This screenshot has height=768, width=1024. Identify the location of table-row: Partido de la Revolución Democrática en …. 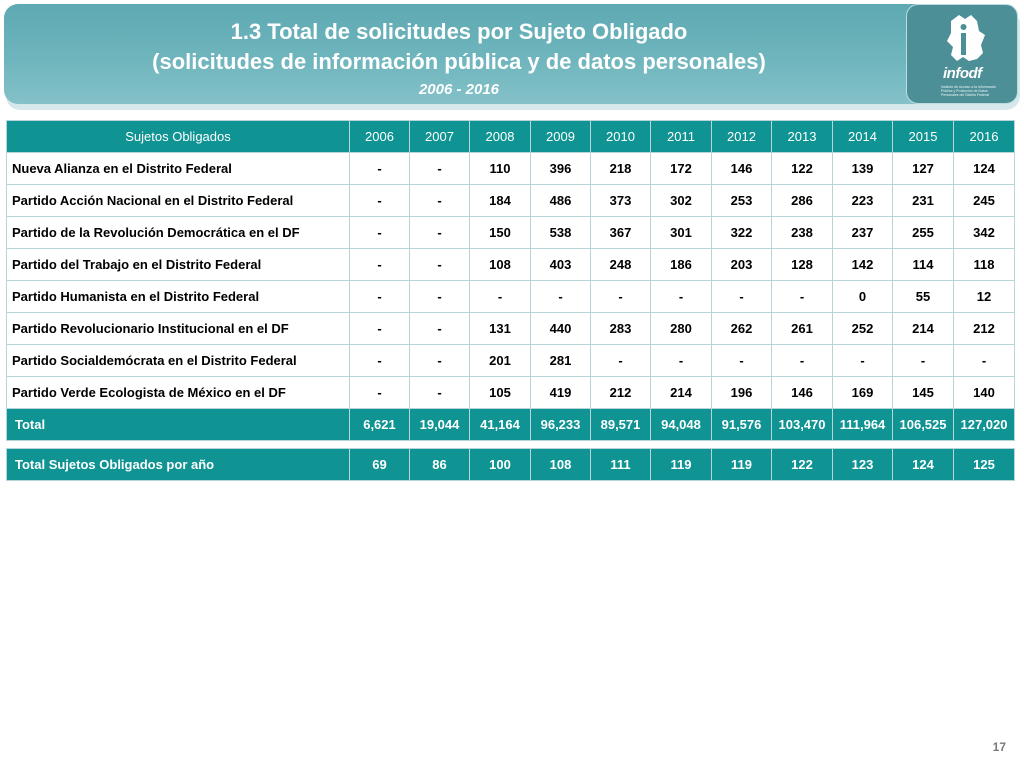
(510, 232).